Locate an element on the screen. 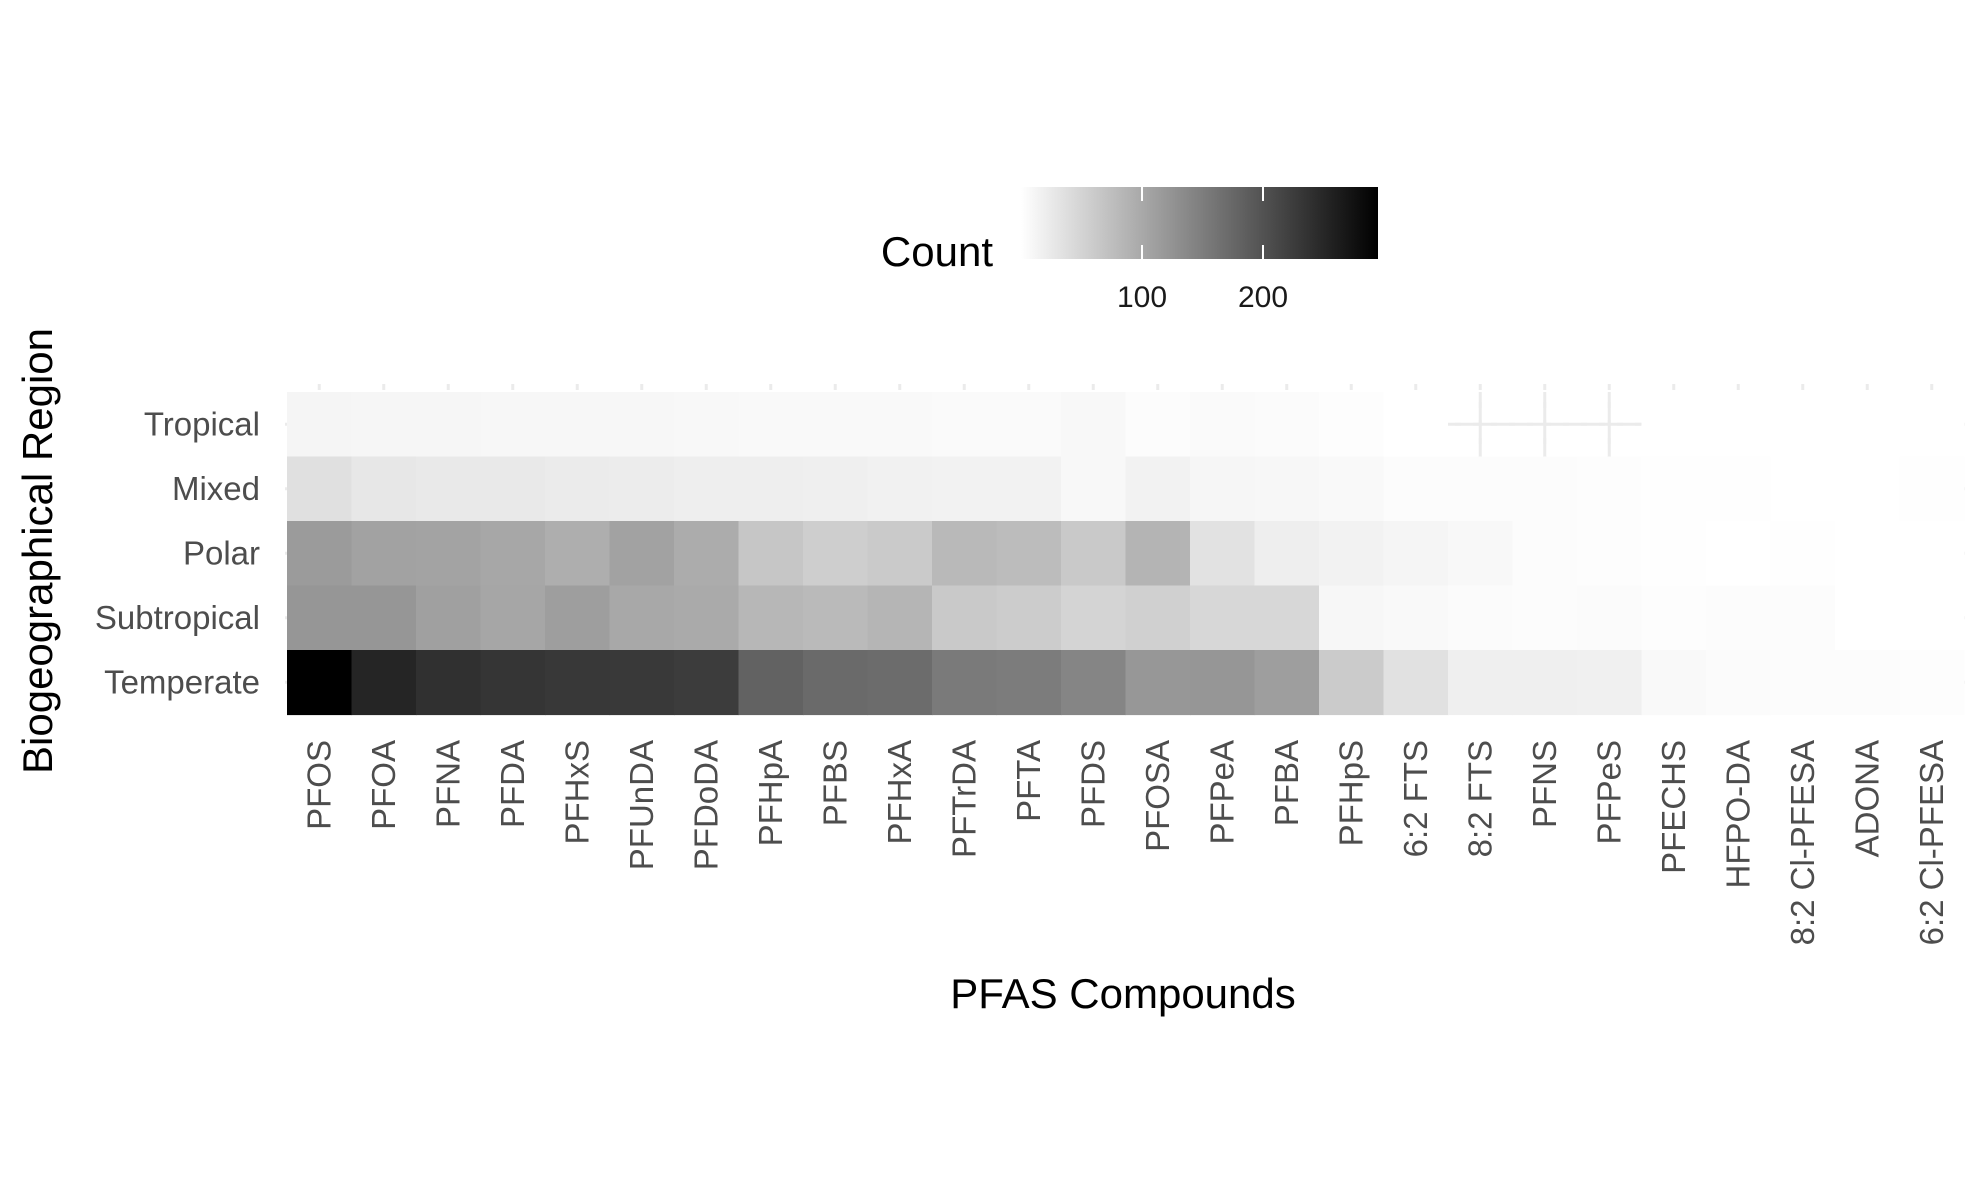 This screenshot has width=1984, height=1181. x-tick-label: PFBA is located at coordinates (1286, 783).